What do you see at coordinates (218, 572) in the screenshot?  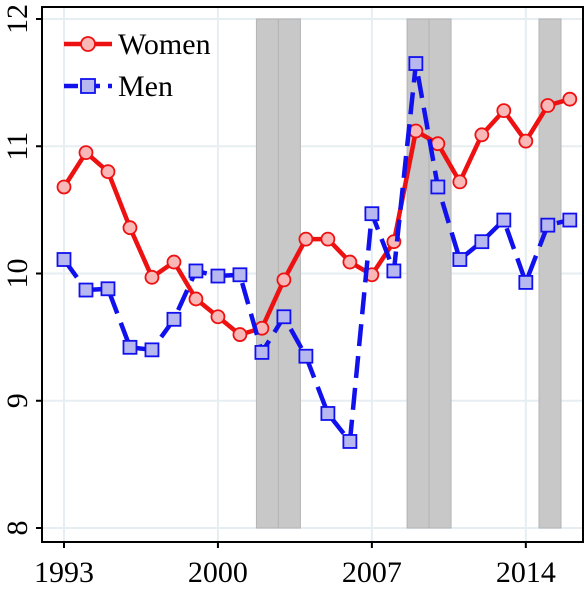 I see `x-tick-label: 2000` at bounding box center [218, 572].